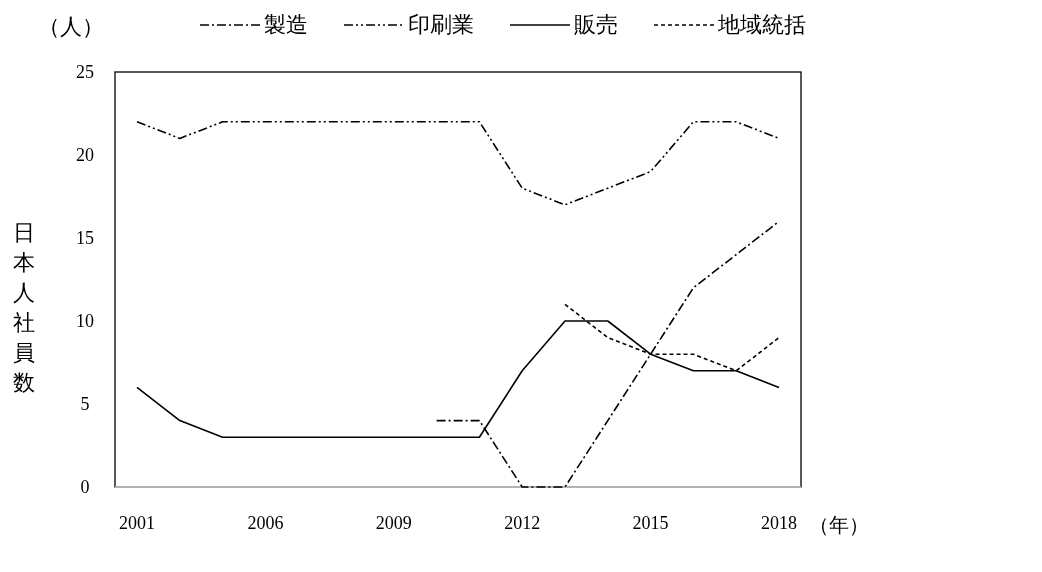 This screenshot has width=1042, height=572. What do you see at coordinates (85, 404) in the screenshot?
I see `y-tick-label: 5` at bounding box center [85, 404].